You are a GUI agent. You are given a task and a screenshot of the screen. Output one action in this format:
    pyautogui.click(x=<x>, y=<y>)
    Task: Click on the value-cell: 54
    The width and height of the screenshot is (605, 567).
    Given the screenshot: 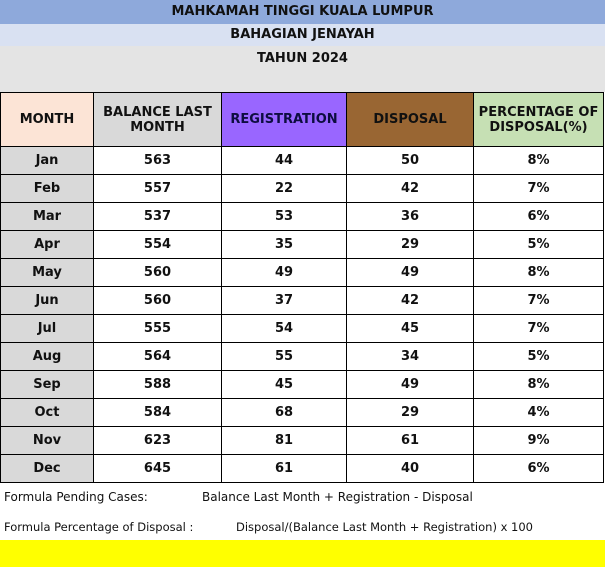 What is the action you would take?
    pyautogui.click(x=284, y=328)
    